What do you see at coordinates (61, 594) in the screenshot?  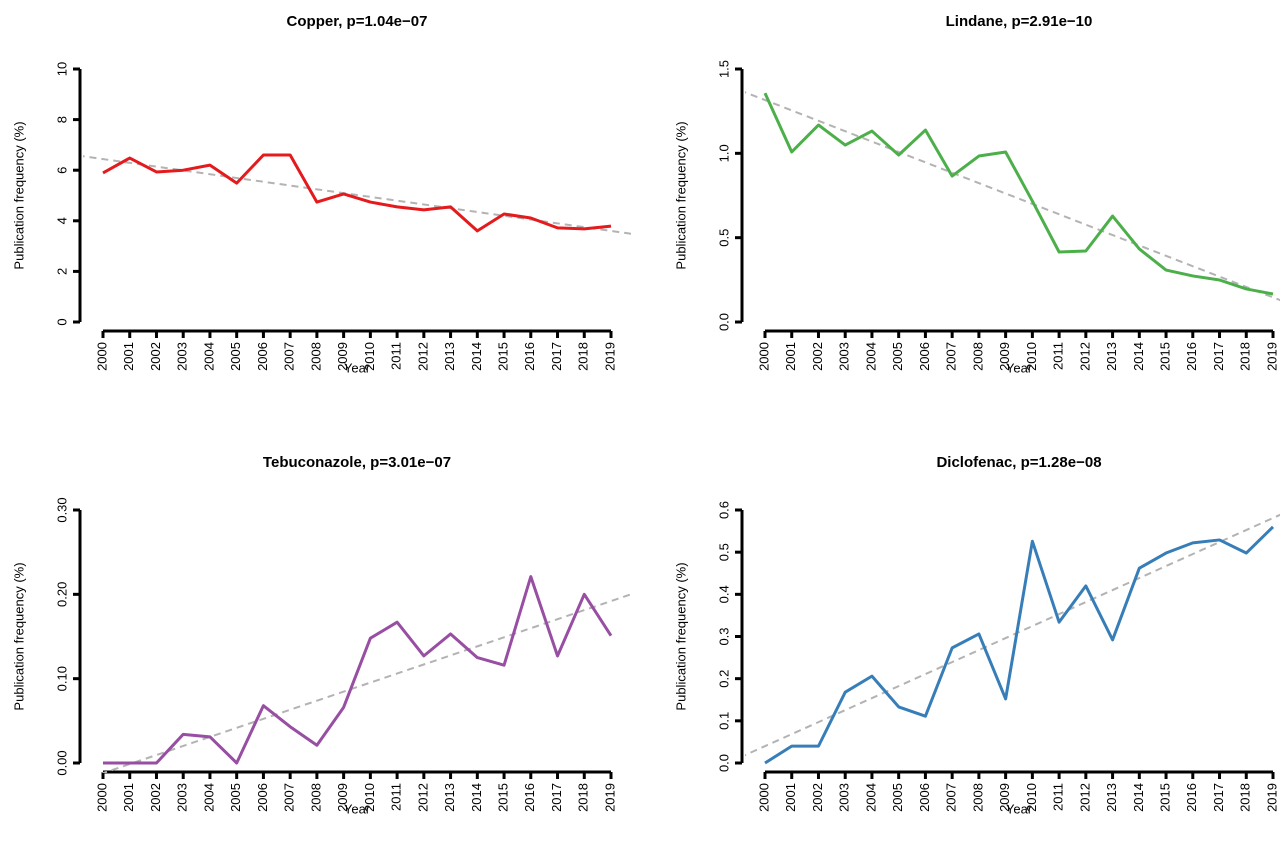 I see `y-tick-label: 0.20` at bounding box center [61, 594].